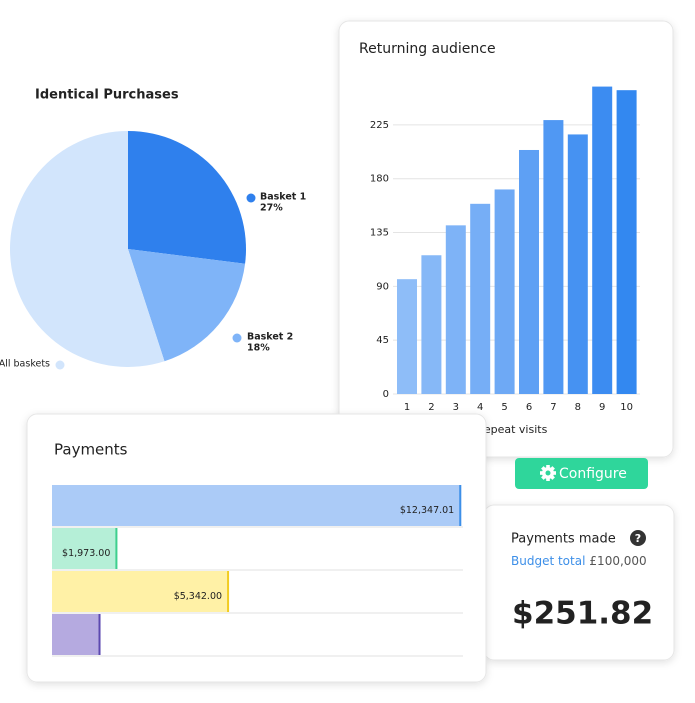  Describe the element at coordinates (582, 614) in the screenshot. I see `amount: $251.82` at that location.